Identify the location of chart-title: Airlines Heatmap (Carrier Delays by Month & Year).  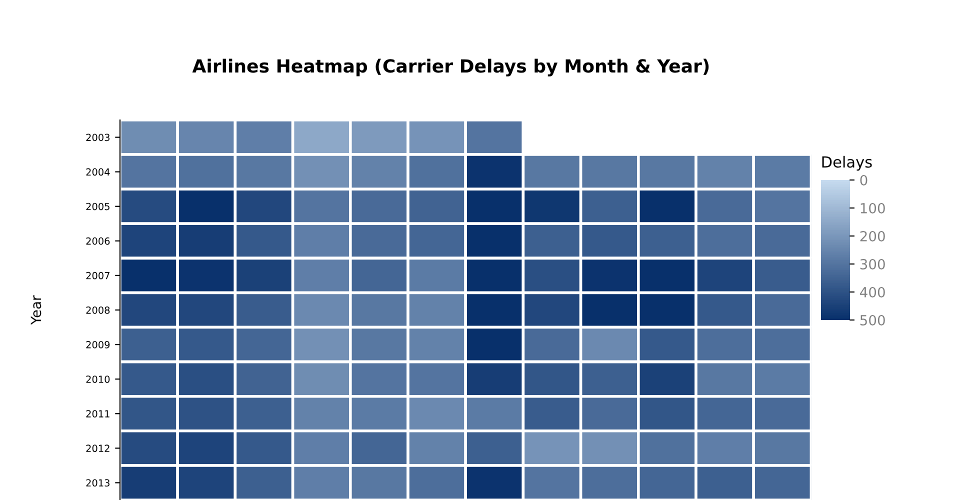
(450, 67).